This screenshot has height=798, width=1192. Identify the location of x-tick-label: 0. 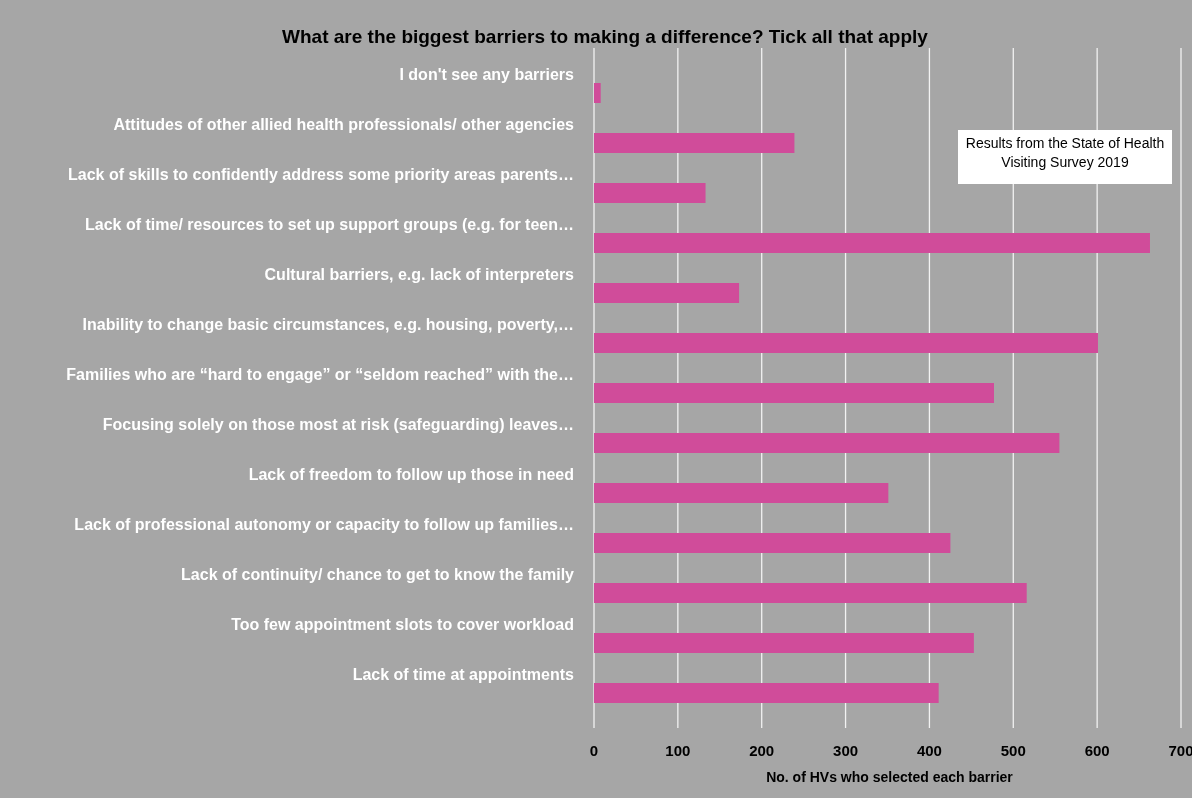
(594, 750).